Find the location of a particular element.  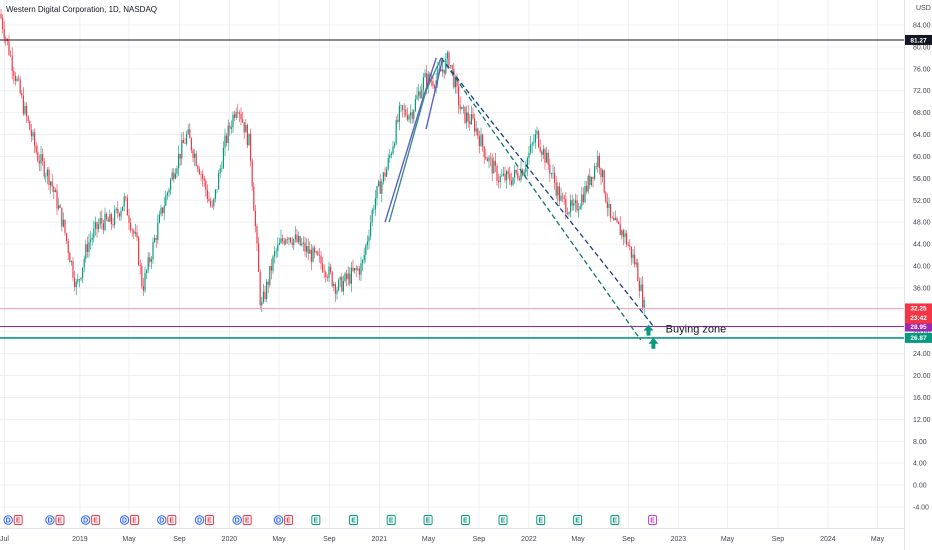

x-tick-label: 2024 is located at coordinates (828, 539).